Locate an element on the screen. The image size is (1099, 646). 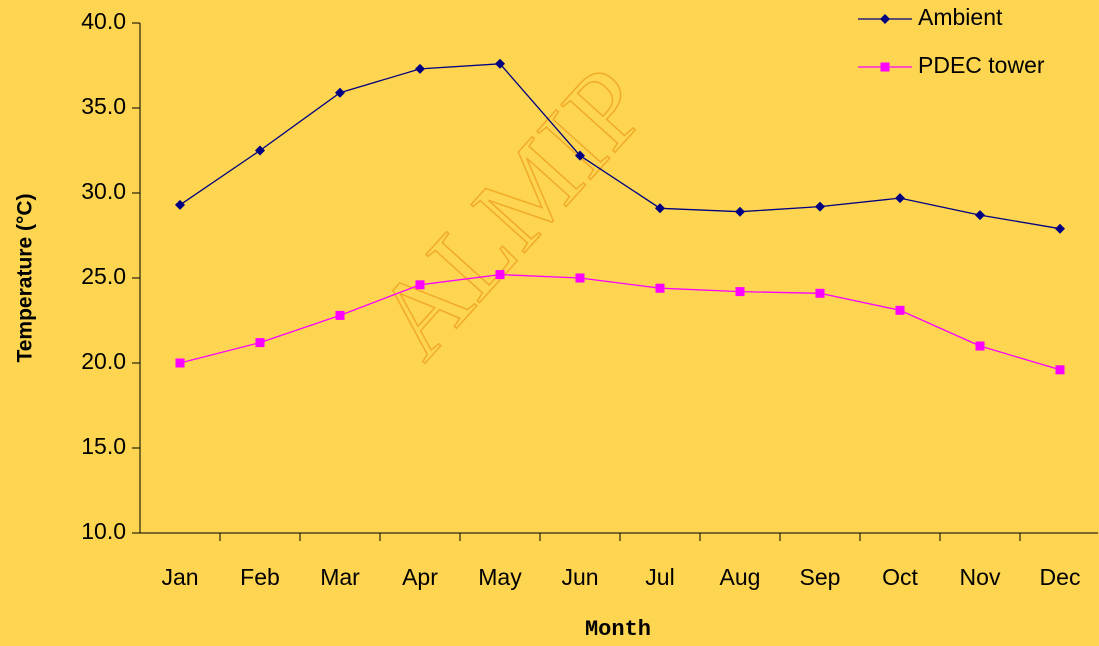
x-tick-label: Aug is located at coordinates (740, 577).